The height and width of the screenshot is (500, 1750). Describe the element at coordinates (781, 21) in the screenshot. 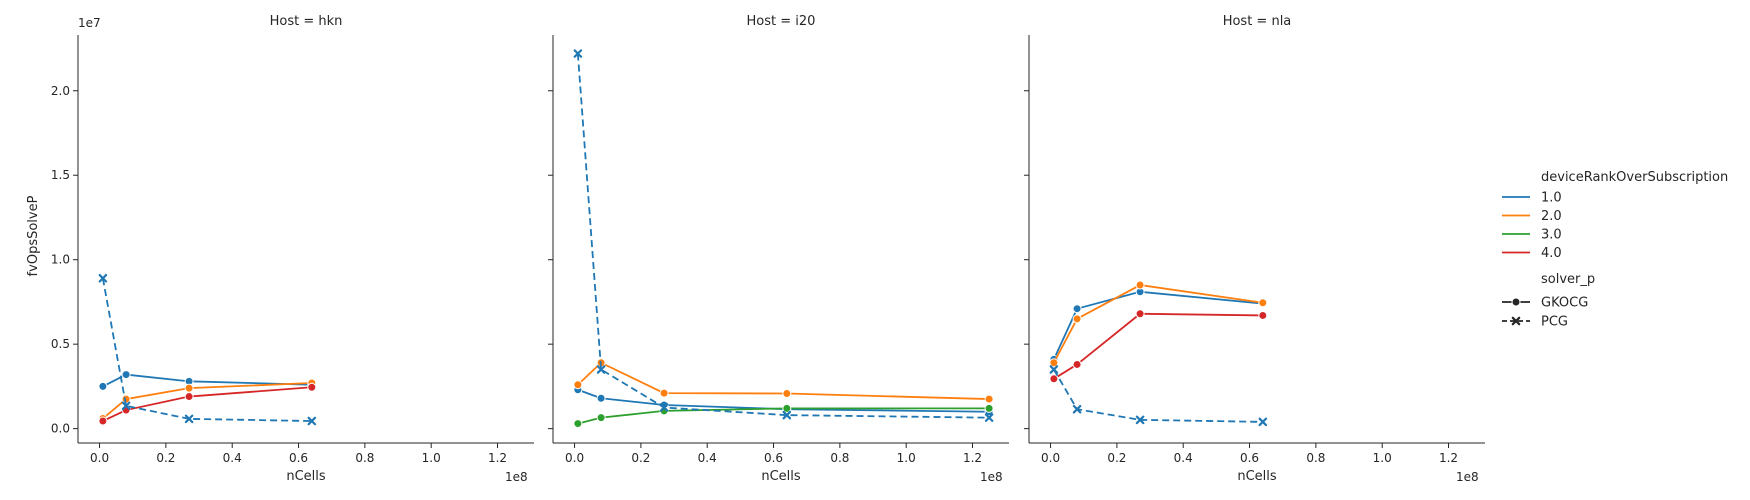

I see `facet-title: Host = i20` at that location.